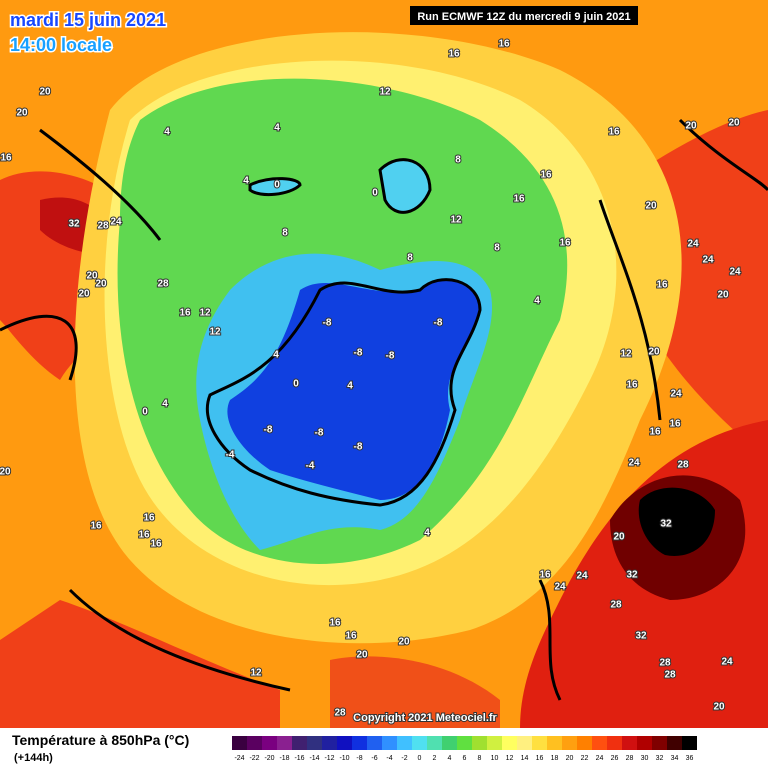 Image resolution: width=768 pixels, height=773 pixels. What do you see at coordinates (510, 758) in the screenshot?
I see `legend-tick-label: 12` at bounding box center [510, 758].